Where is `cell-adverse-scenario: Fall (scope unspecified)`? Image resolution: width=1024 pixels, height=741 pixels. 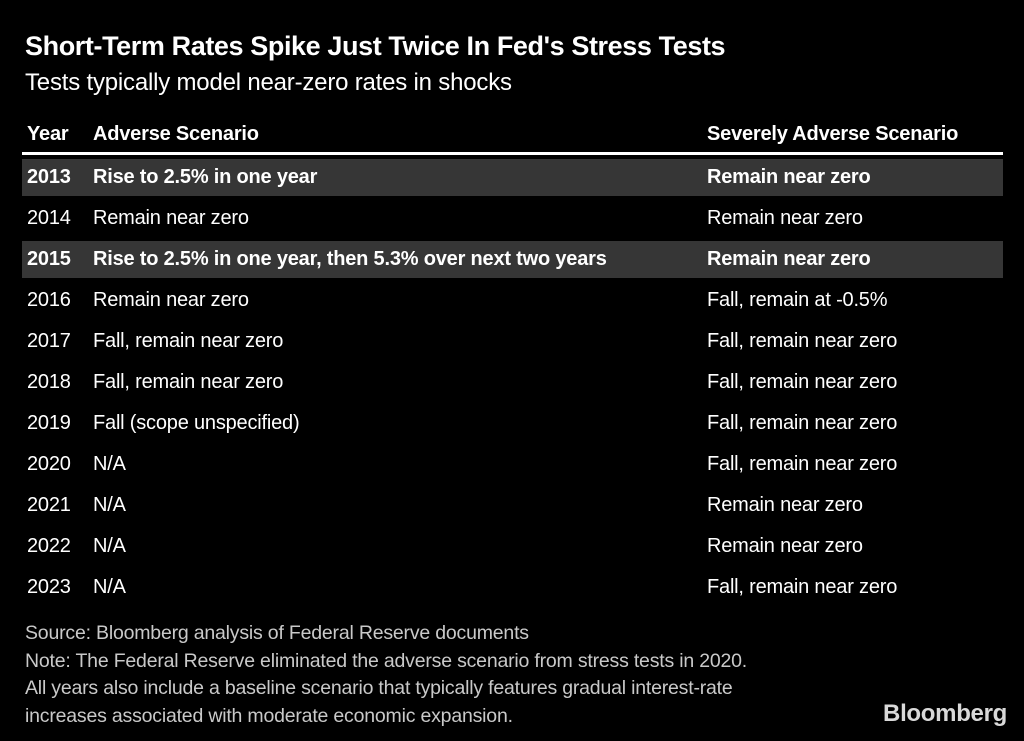
cell-adverse-scenario: Fall (scope unspecified) is located at coordinates (196, 423).